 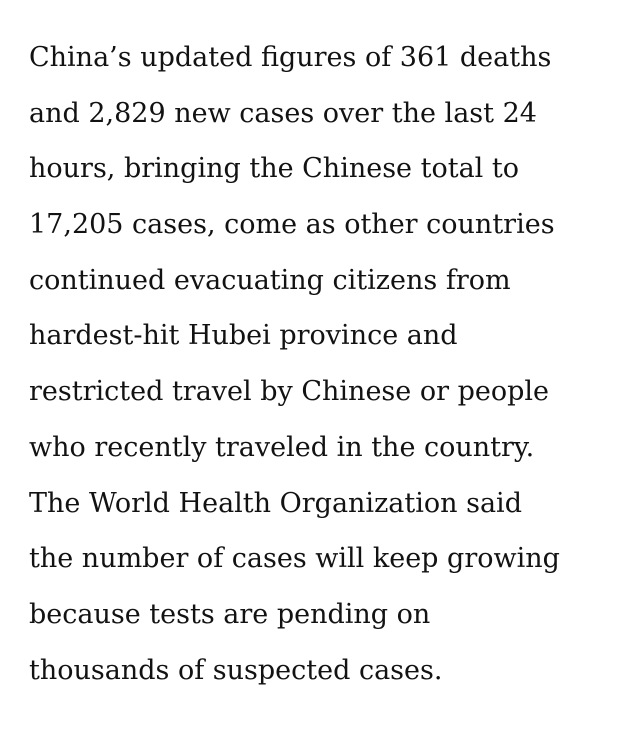 What do you see at coordinates (282, 447) in the screenshot?
I see `paragraph-line-8: who recently traveled in the country.` at bounding box center [282, 447].